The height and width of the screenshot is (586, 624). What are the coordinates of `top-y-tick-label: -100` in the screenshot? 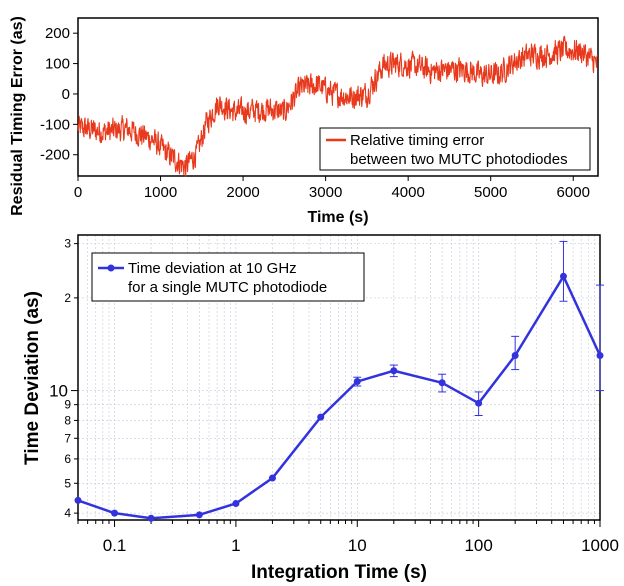 It's located at (55, 124).